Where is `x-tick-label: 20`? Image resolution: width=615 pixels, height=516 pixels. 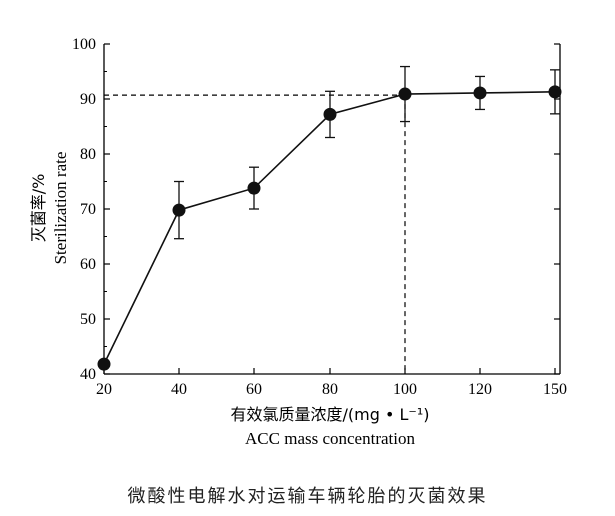 x-tick-label: 20 is located at coordinates (104, 389).